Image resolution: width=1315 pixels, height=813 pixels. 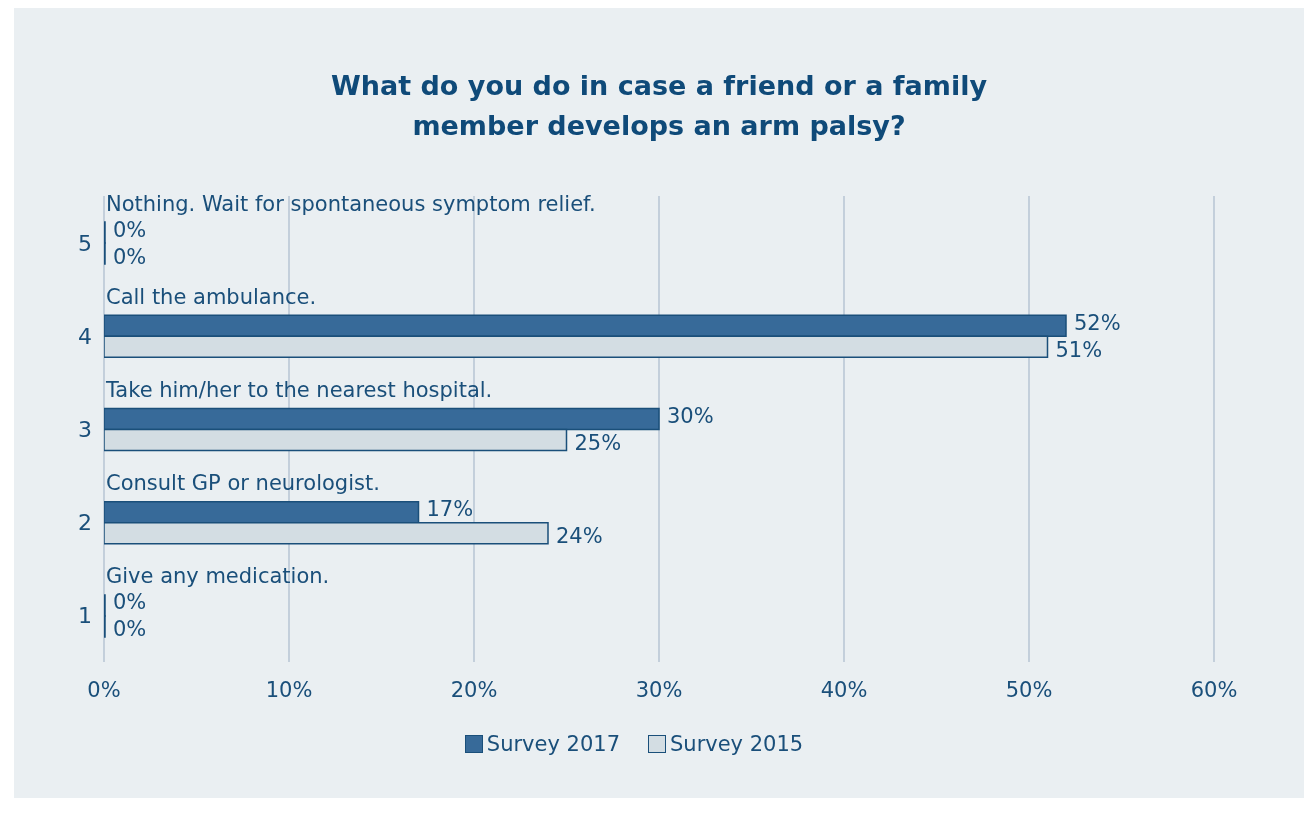 What do you see at coordinates (1097, 322) in the screenshot?
I see `data-label: 52%` at bounding box center [1097, 322].